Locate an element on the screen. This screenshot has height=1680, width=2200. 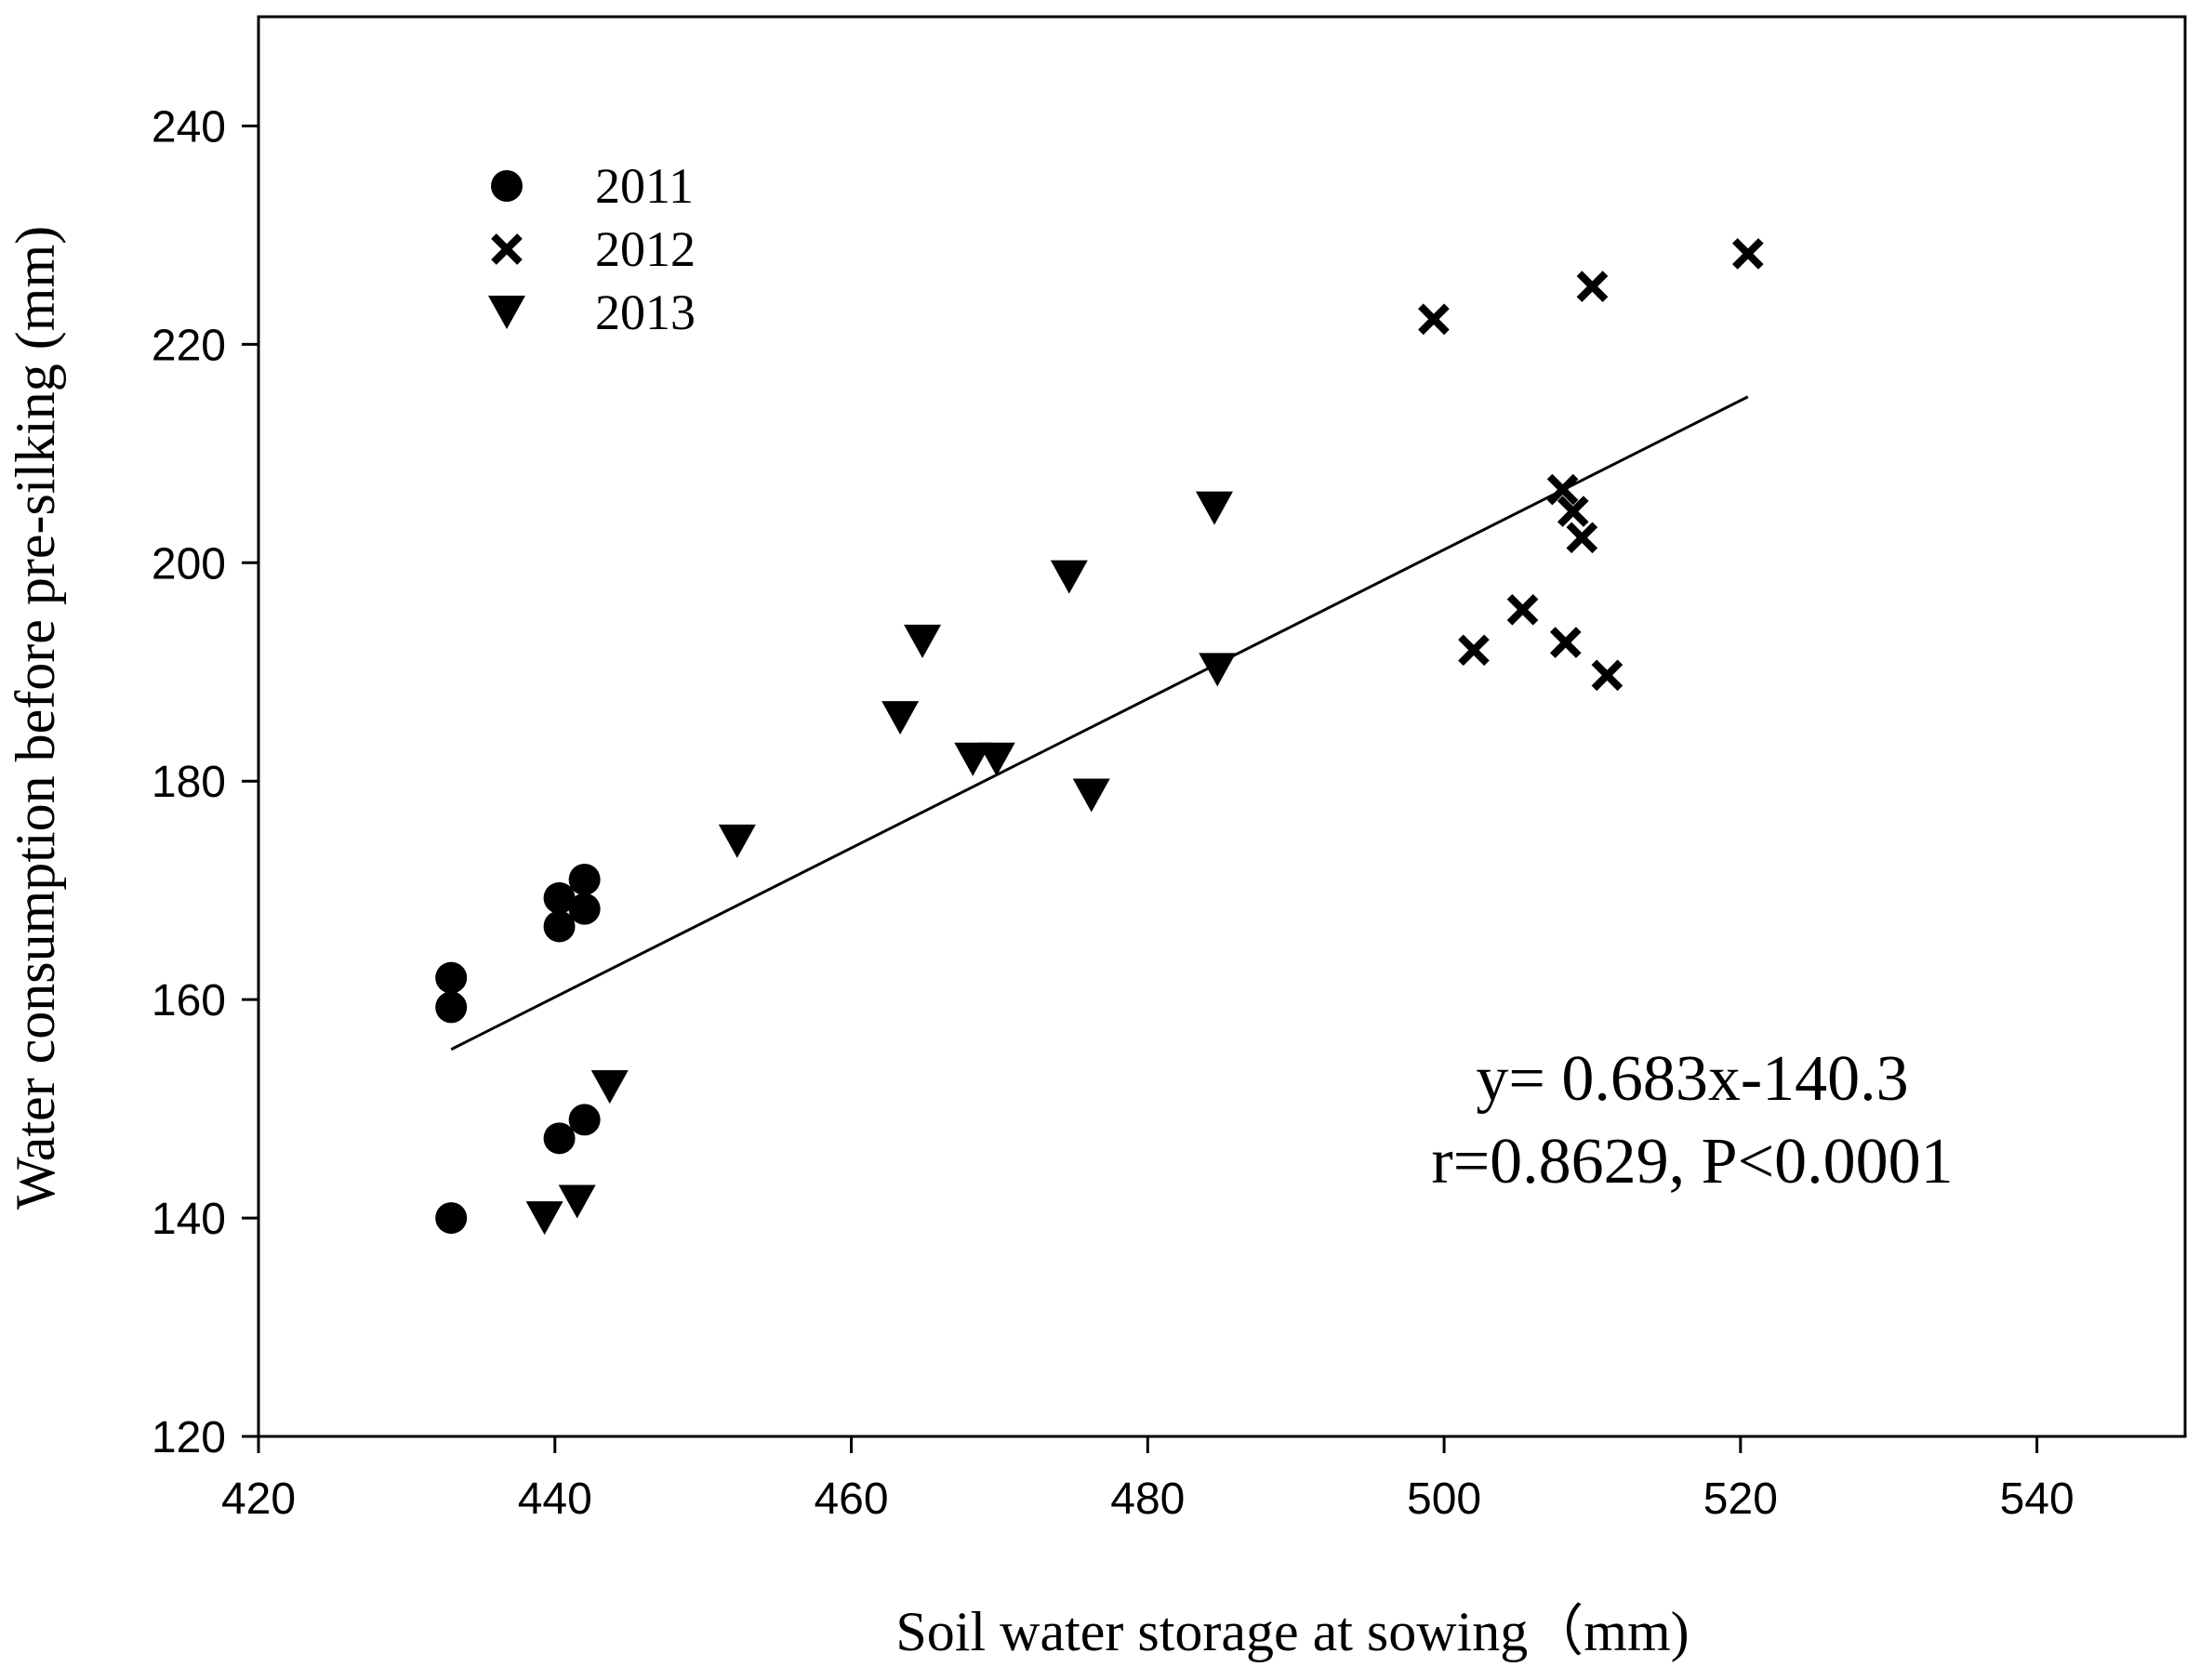
legend-label: 2012 is located at coordinates (645, 249).